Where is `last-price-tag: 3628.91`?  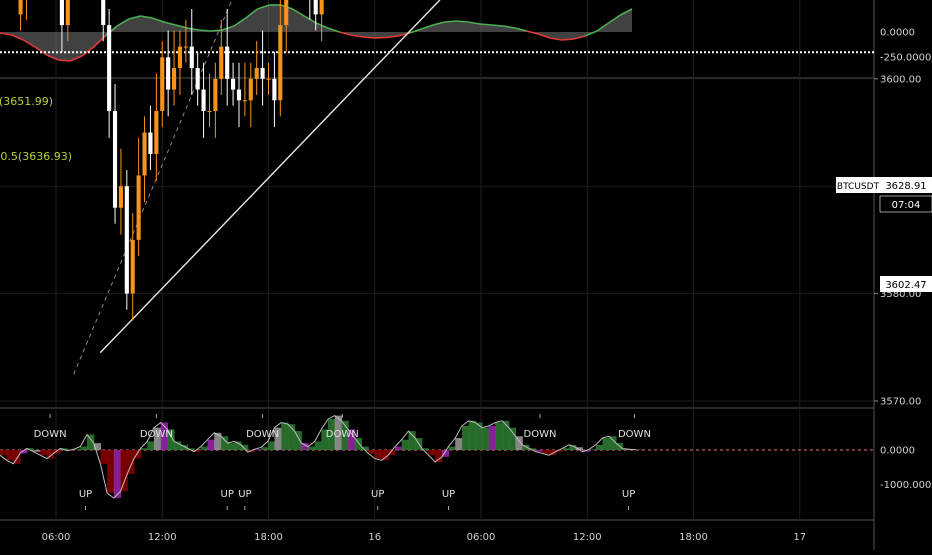 last-price-tag: 3628.91 is located at coordinates (905, 186).